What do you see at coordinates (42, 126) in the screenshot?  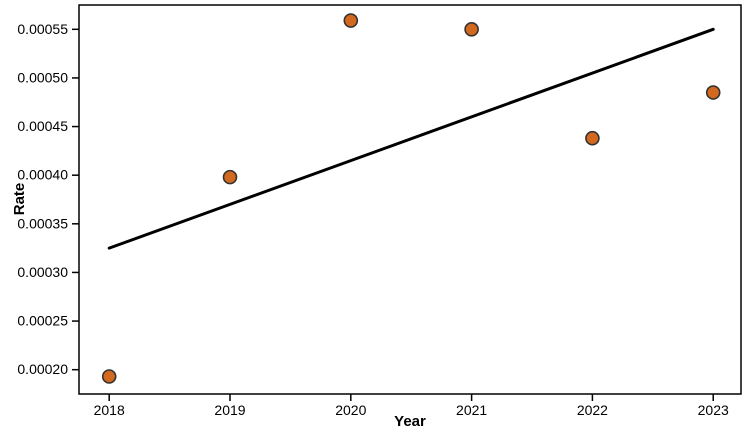 I see `y-tick-label: 0.00045` at bounding box center [42, 126].